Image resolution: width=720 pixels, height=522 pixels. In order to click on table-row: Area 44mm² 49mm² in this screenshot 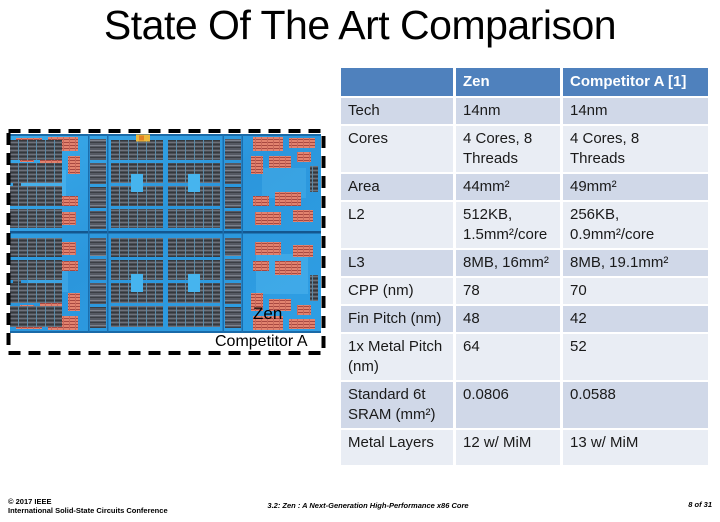, I will do `click(524, 188)`.